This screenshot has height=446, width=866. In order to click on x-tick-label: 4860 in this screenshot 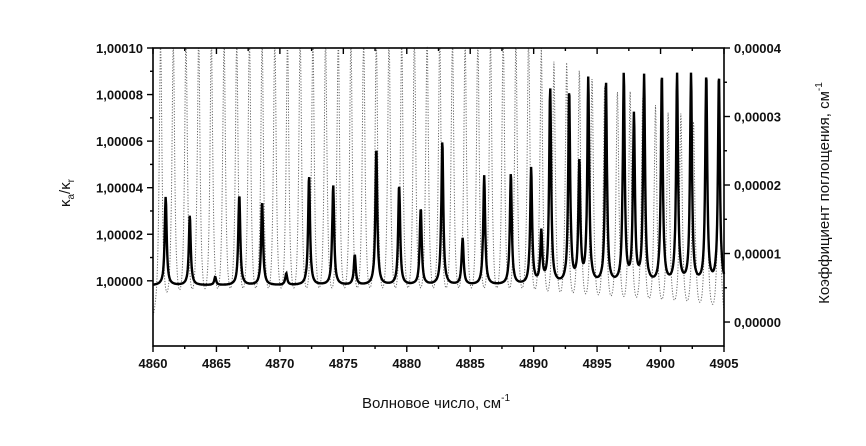, I will do `click(153, 363)`.